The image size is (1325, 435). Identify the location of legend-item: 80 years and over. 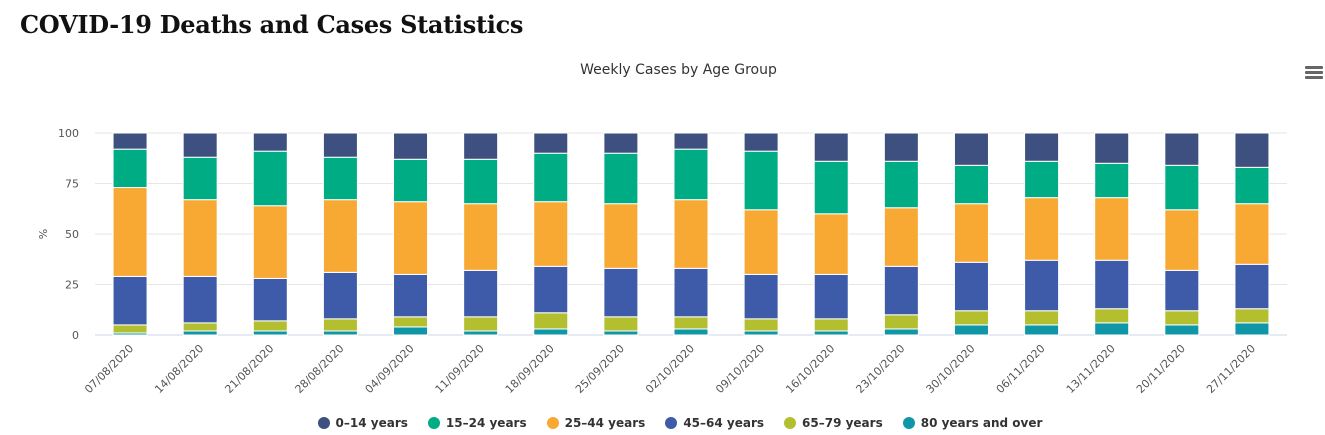
(972, 423).